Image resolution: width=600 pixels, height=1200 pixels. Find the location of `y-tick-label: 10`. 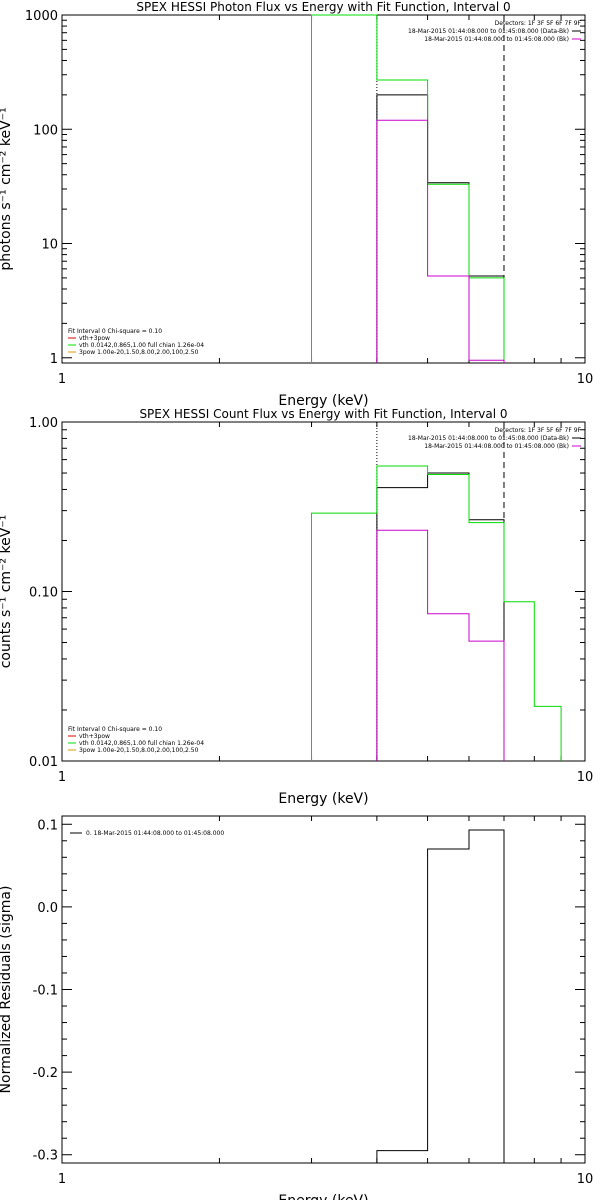

y-tick-label: 10 is located at coordinates (49, 245).